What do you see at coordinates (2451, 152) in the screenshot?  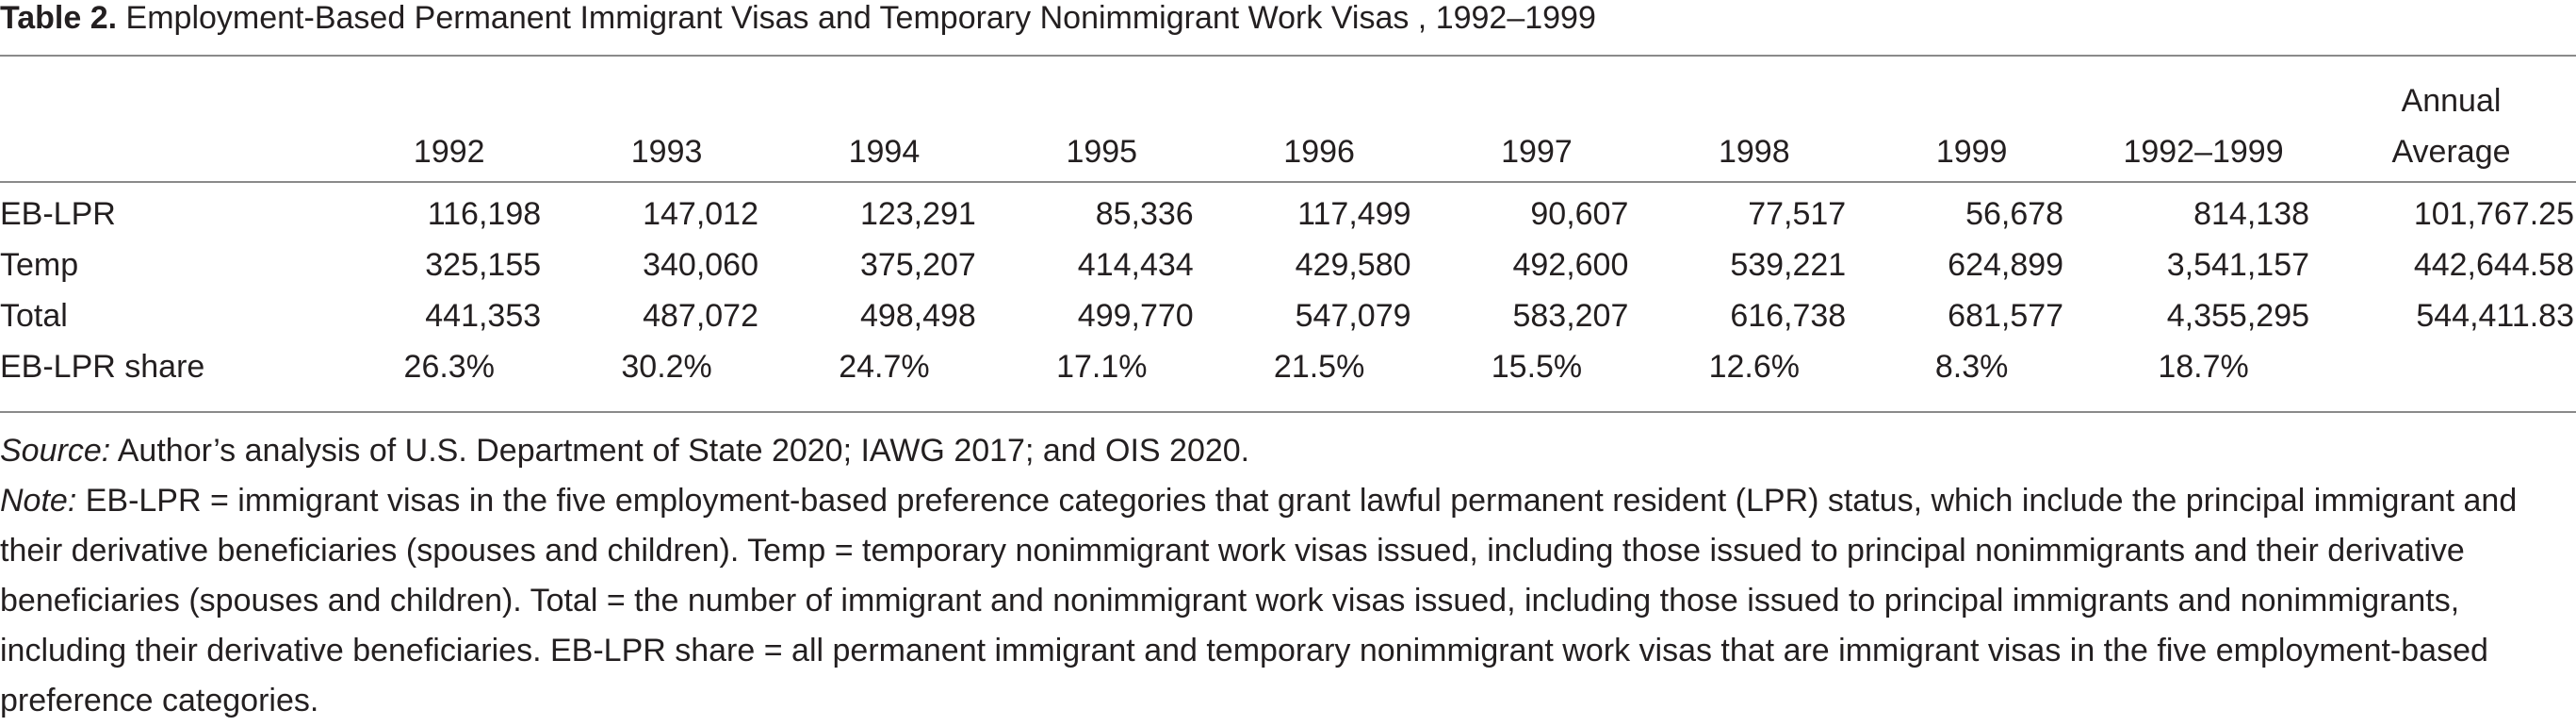 I see `annual-average-line2: Average` at bounding box center [2451, 152].